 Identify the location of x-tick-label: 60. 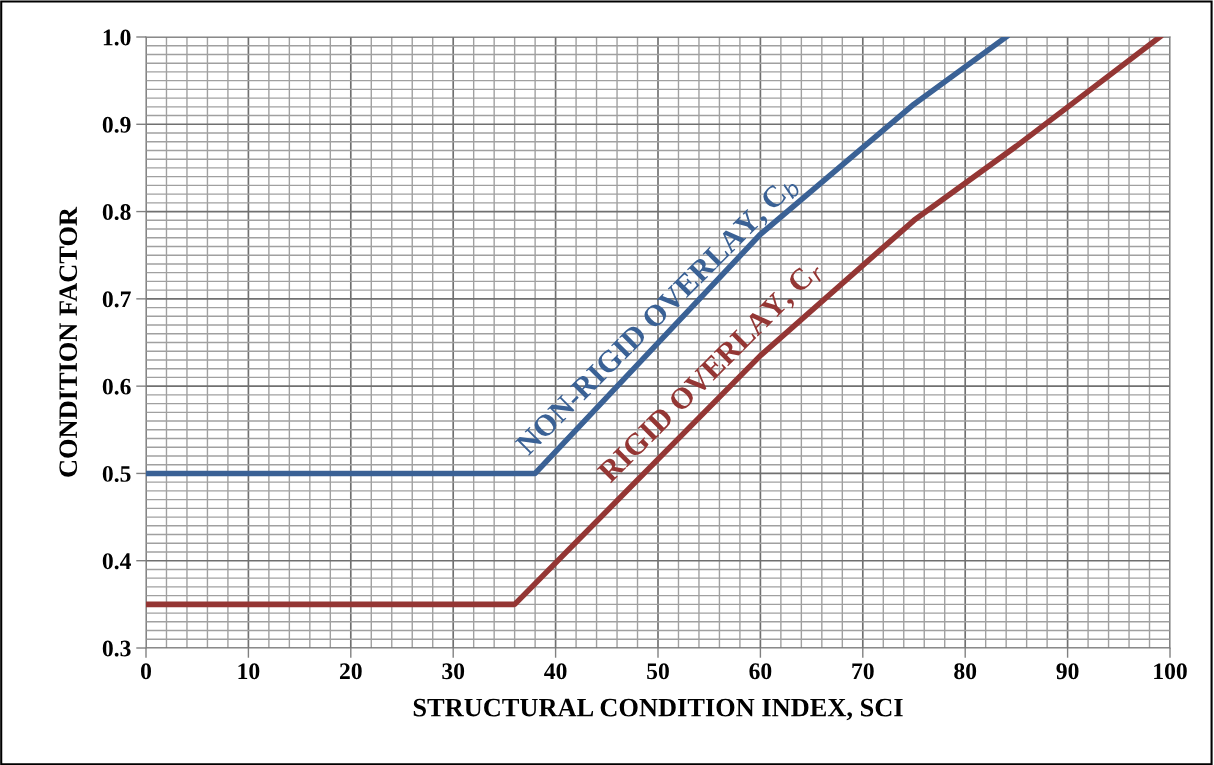
(760, 671).